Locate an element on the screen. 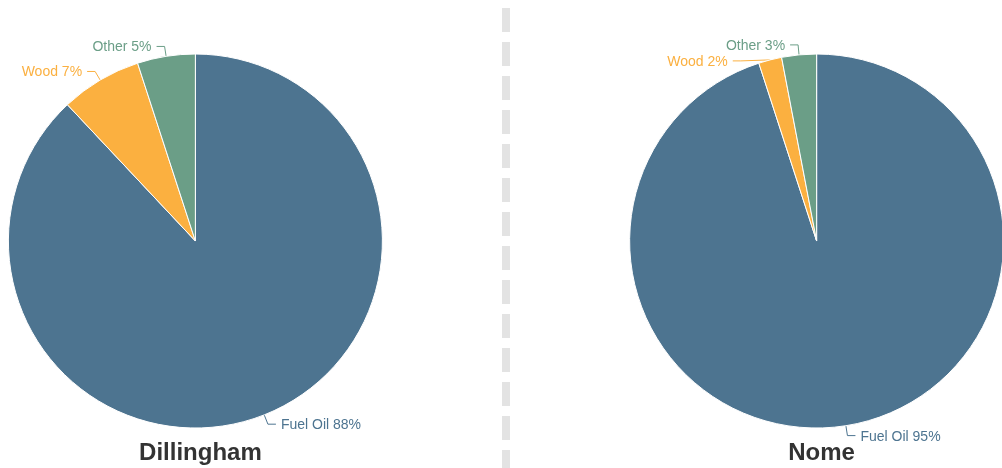  text: Nome is located at coordinates (821, 451).